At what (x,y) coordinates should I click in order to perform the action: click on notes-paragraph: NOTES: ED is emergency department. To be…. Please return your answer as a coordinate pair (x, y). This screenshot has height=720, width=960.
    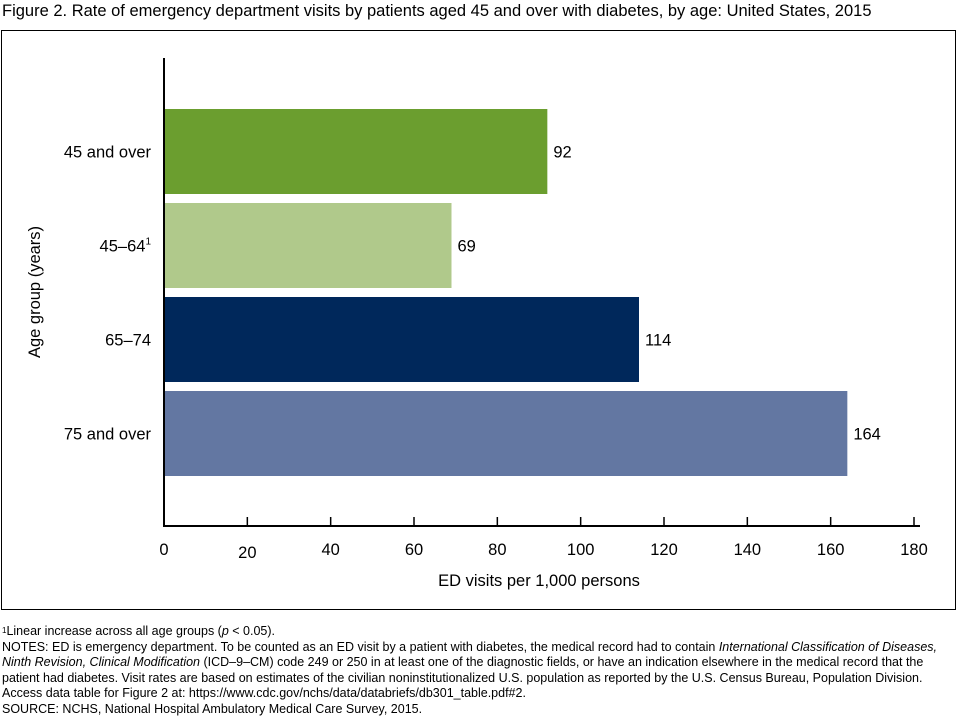
    Looking at the image, I should click on (480, 671).